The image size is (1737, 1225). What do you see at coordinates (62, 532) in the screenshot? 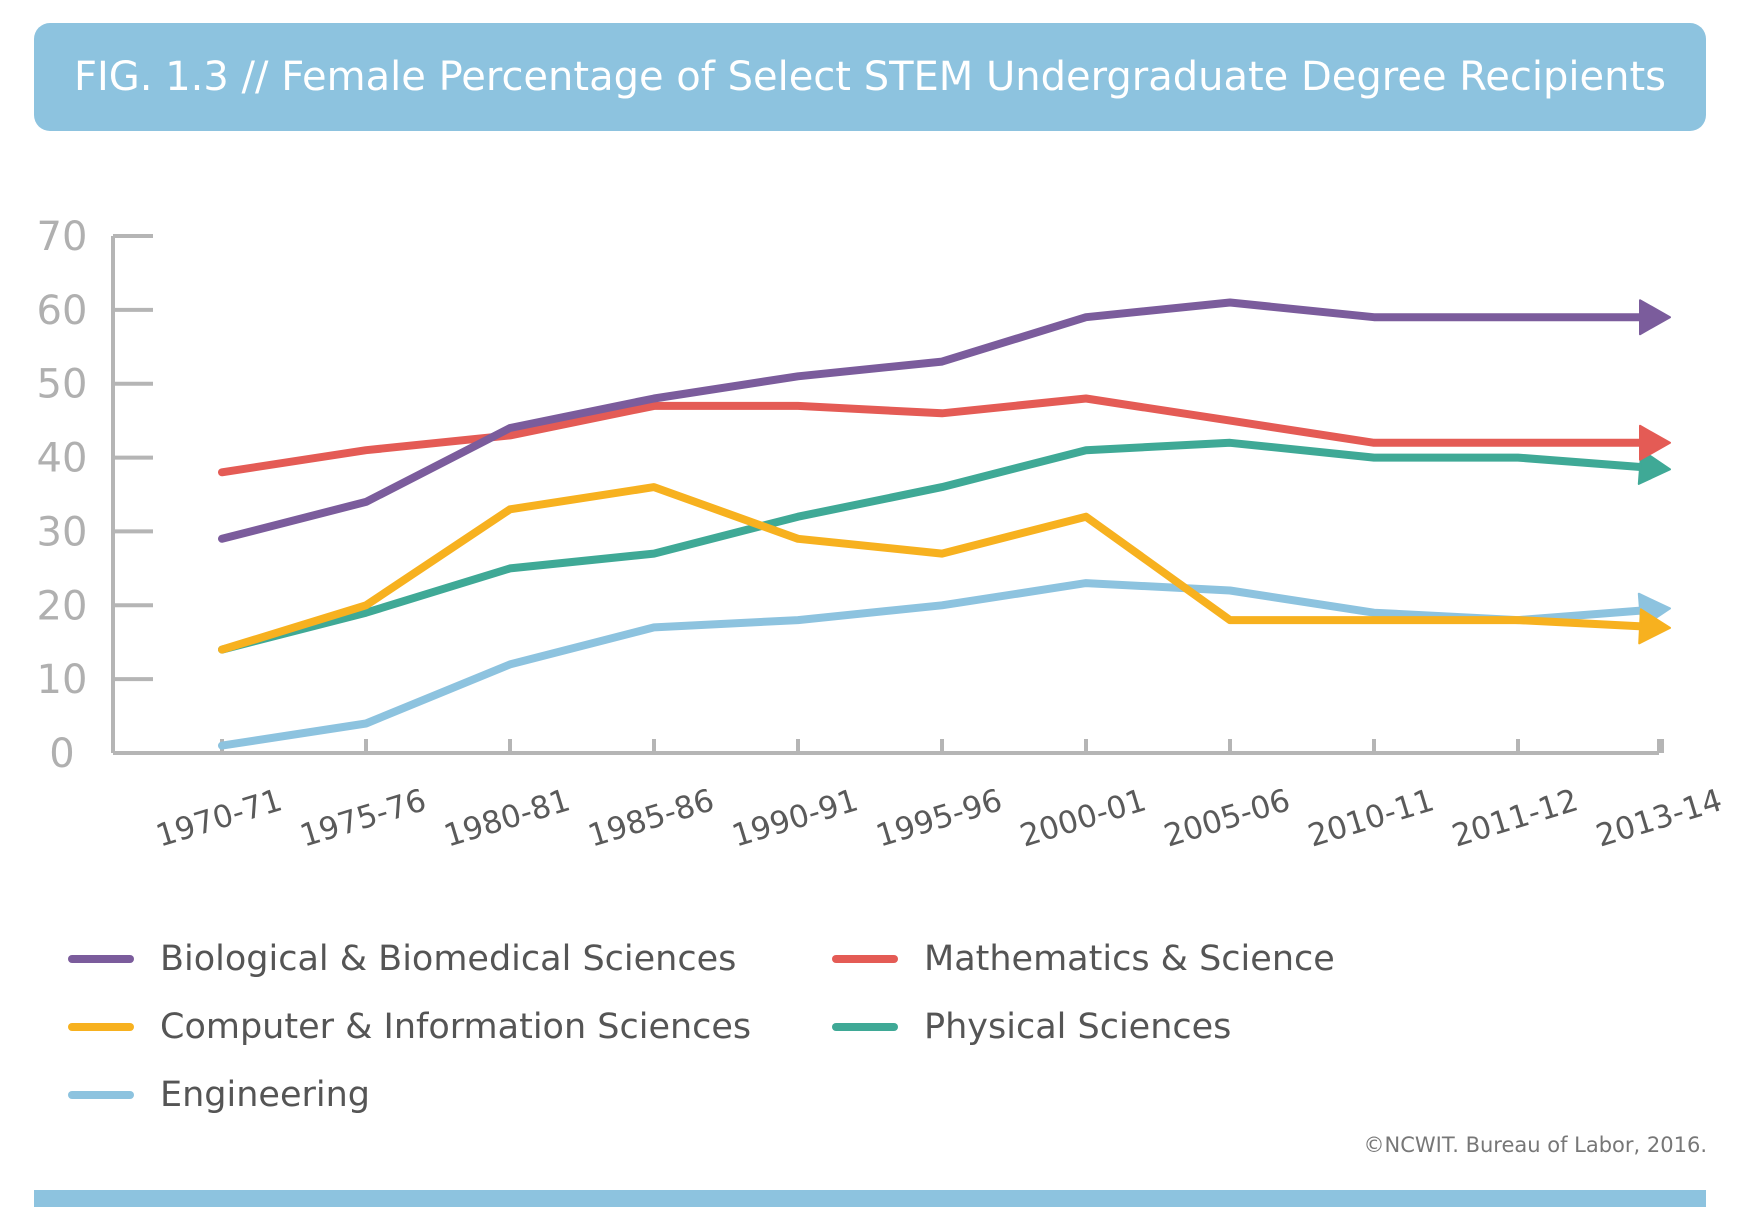
I see `y-tick-label: 30` at bounding box center [62, 532].